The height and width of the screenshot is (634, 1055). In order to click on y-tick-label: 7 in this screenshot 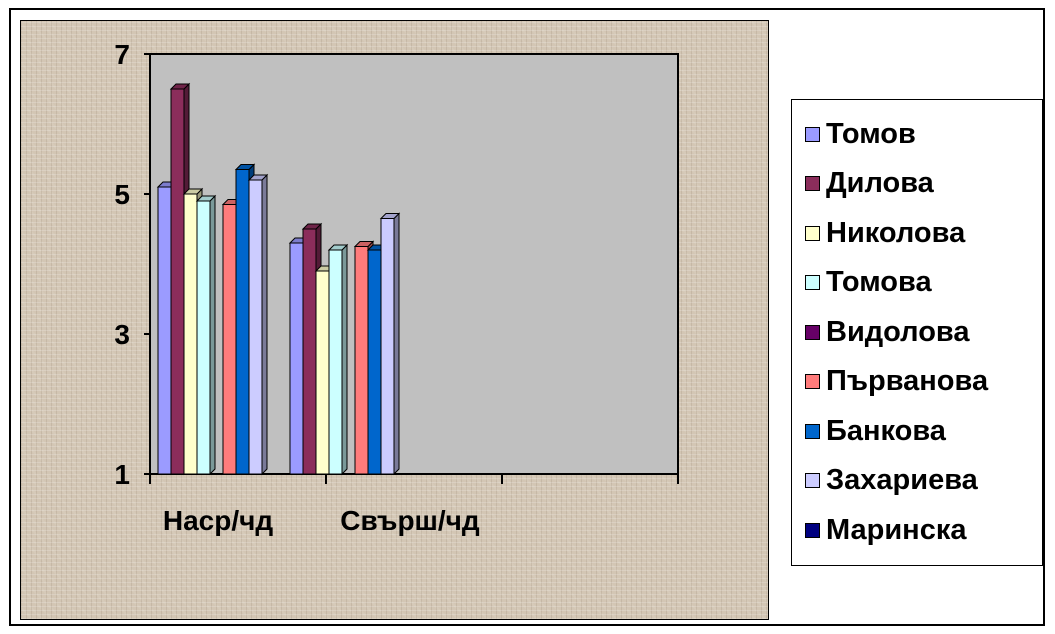, I will do `click(122, 54)`.